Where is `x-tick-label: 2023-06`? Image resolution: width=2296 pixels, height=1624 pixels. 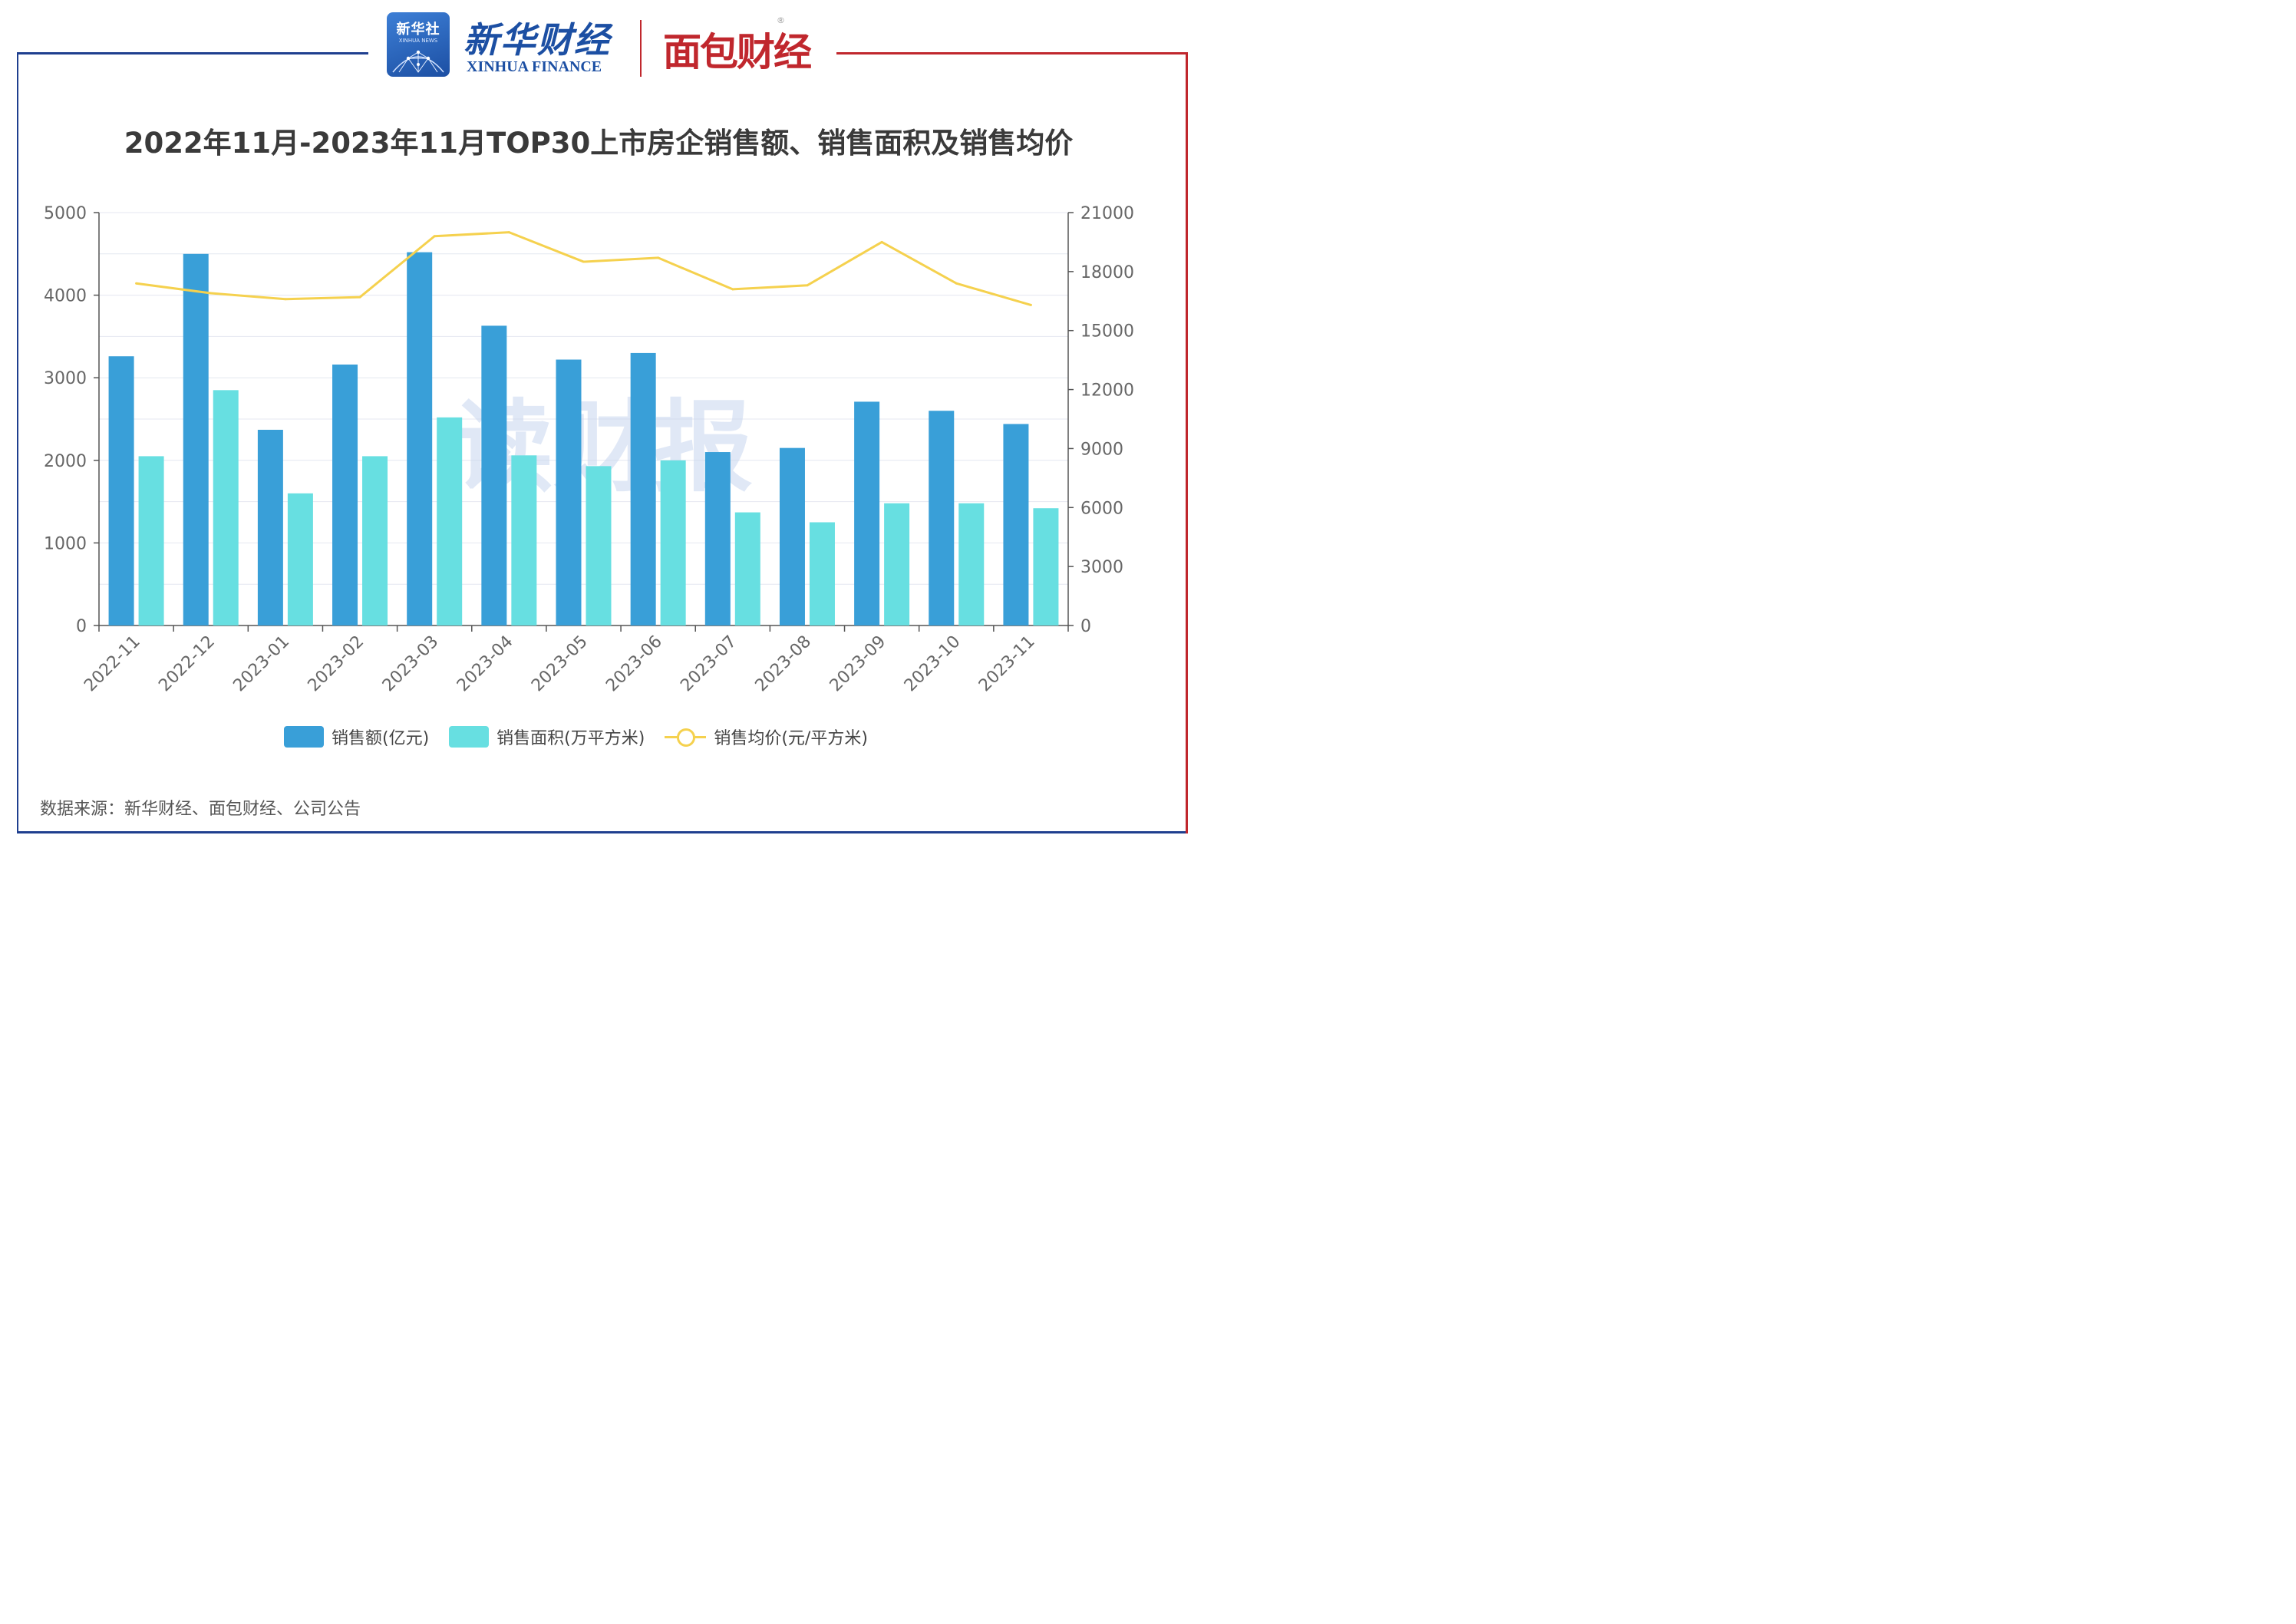
x-tick-label: 2023-06 is located at coordinates (634, 664).